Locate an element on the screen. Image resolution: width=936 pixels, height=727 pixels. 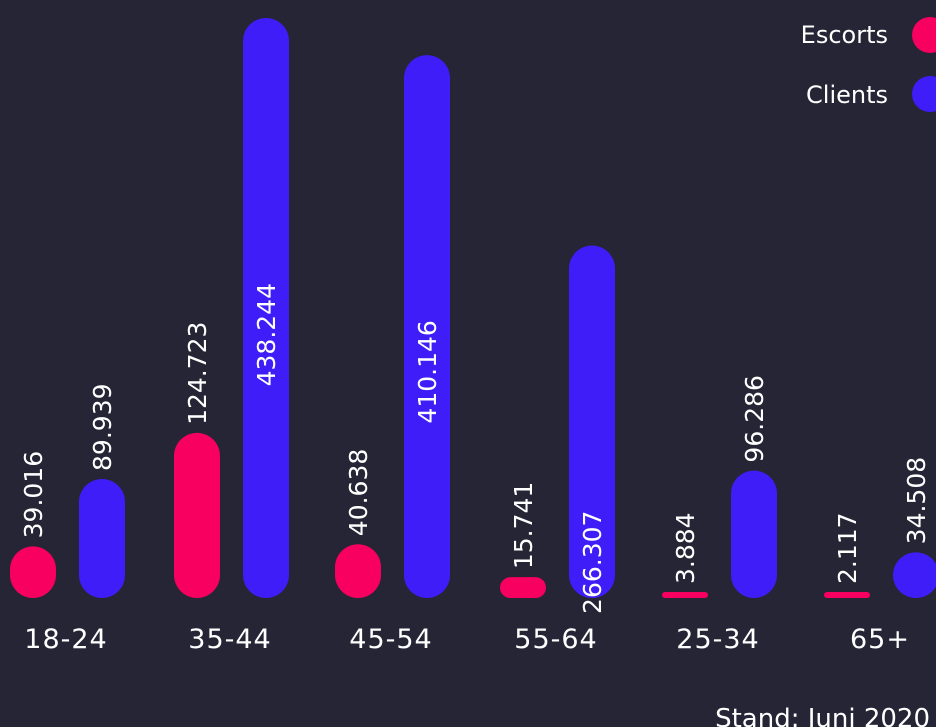
value-label-clients-35-44: 438.244 is located at coordinates (266, 334).